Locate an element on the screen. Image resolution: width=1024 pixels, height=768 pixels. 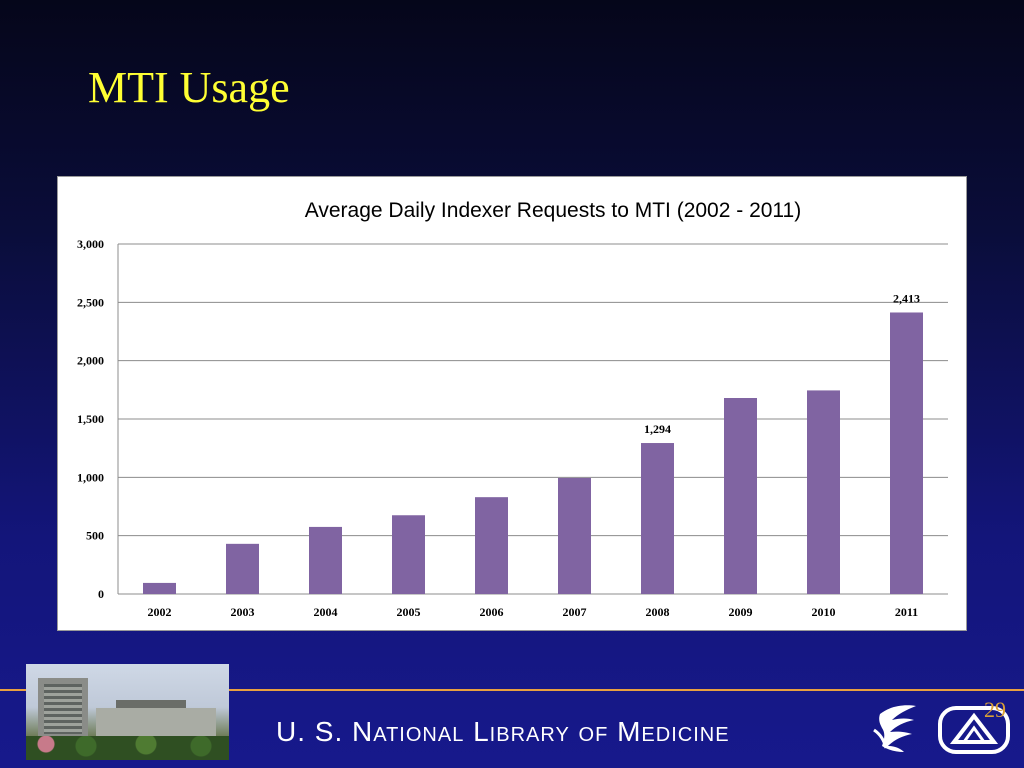
page-number: 29 is located at coordinates (995, 709).